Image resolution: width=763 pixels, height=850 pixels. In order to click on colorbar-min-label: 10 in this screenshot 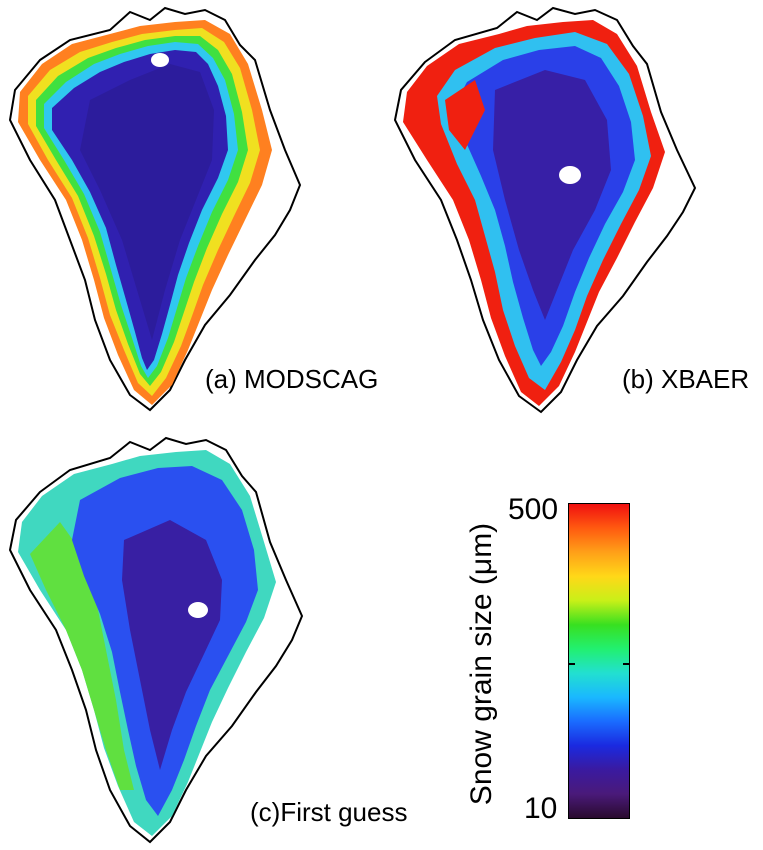, I will do `click(541, 808)`.